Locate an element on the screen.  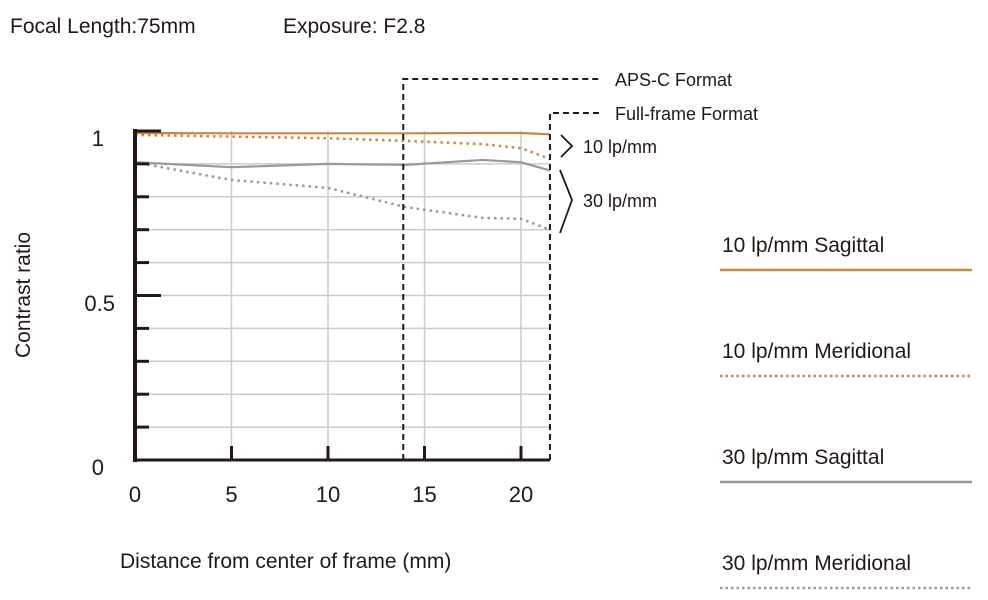
legend-label: 10 lp/mm Meridional is located at coordinates (816, 351).